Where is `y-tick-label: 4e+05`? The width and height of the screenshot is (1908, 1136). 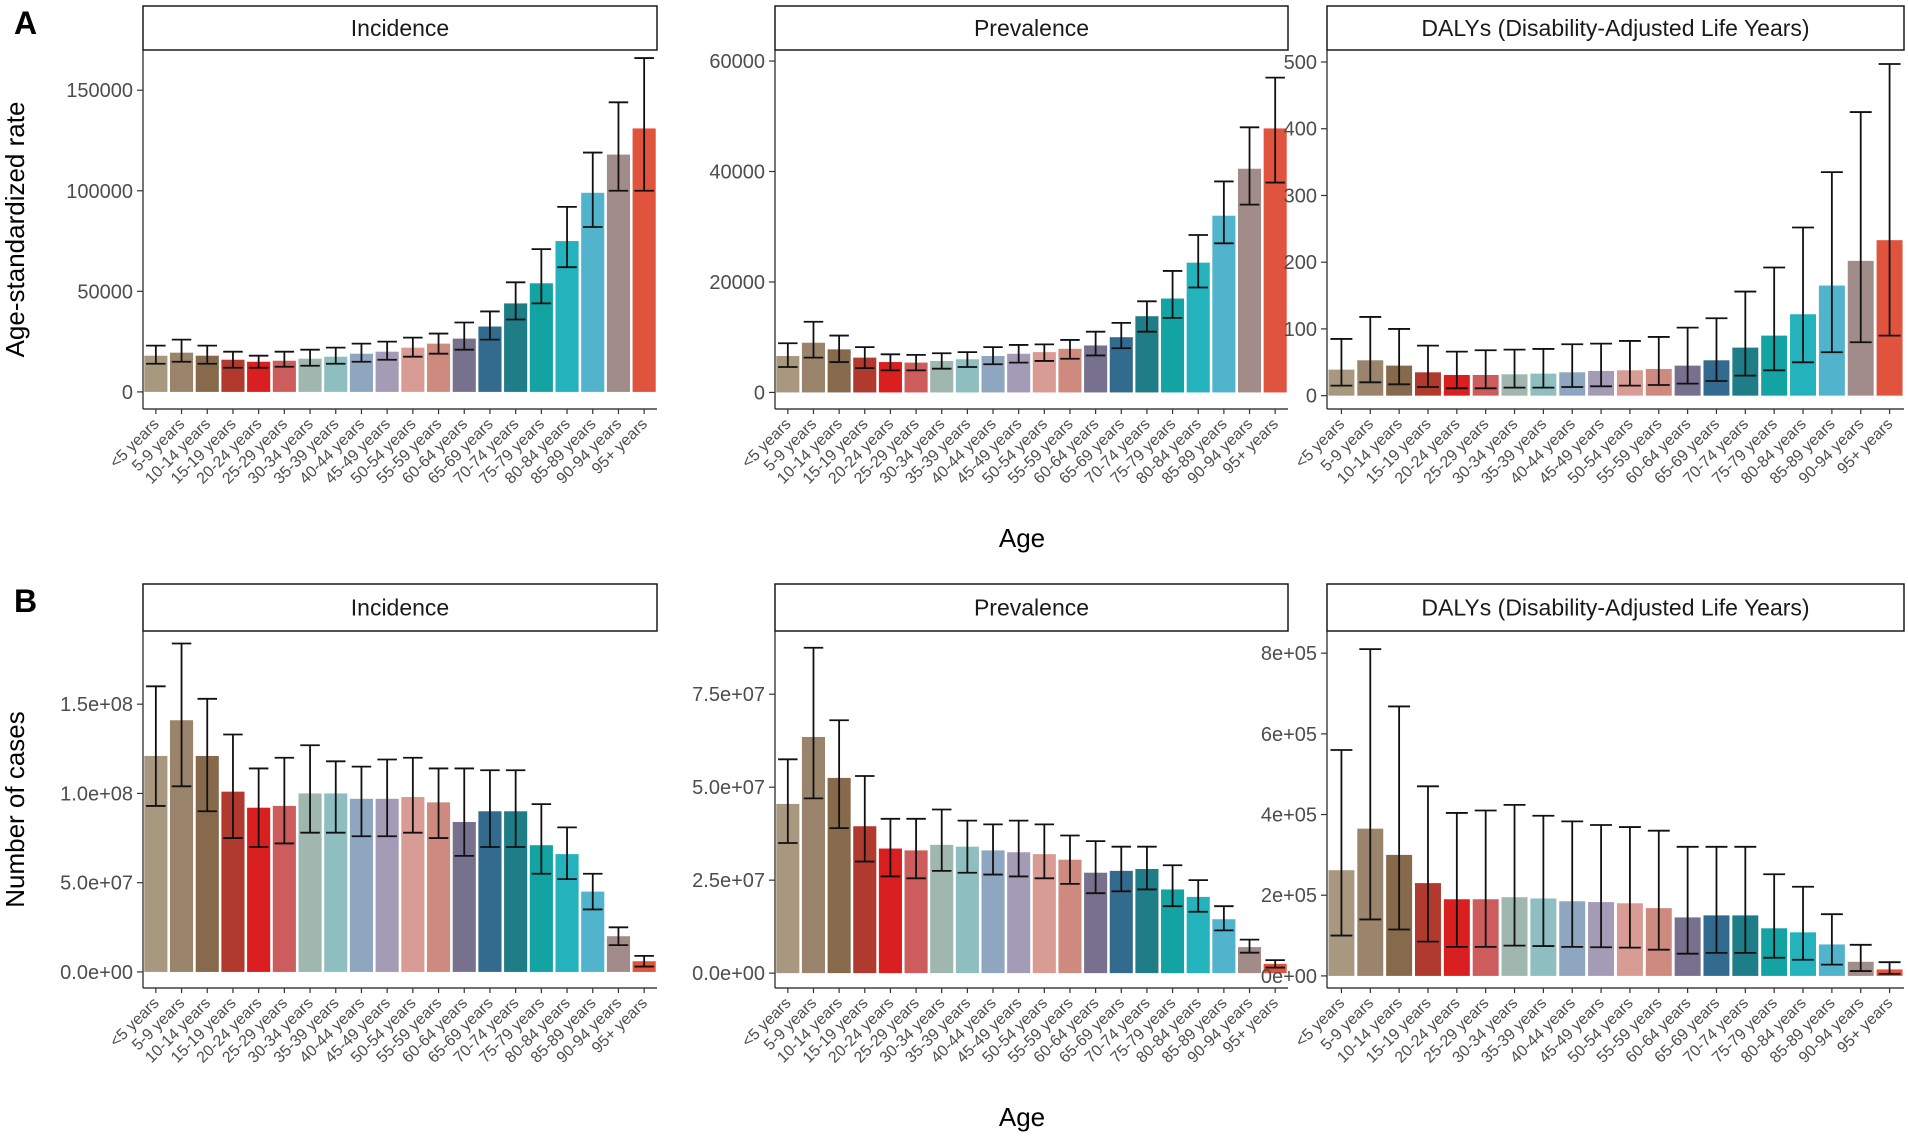 y-tick-label: 4e+05 is located at coordinates (1289, 816).